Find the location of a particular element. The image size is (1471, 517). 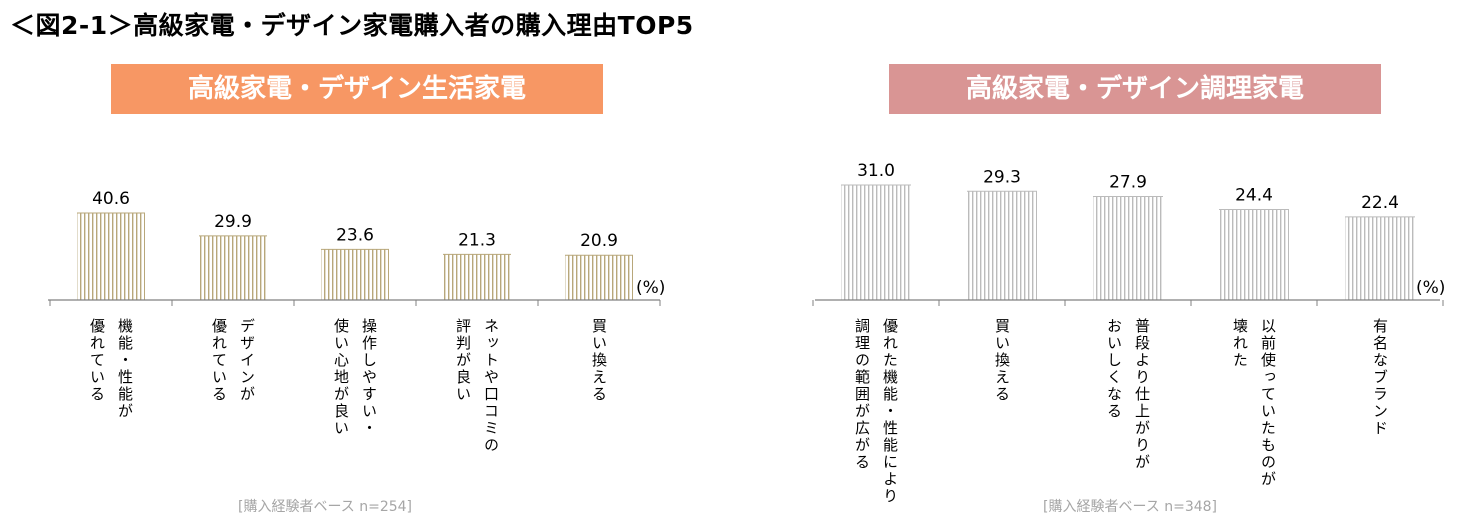

page-title: ＜図2-1＞高級家電・デザイン家電購入者の購入理由TOP5 is located at coordinates (352, 25).